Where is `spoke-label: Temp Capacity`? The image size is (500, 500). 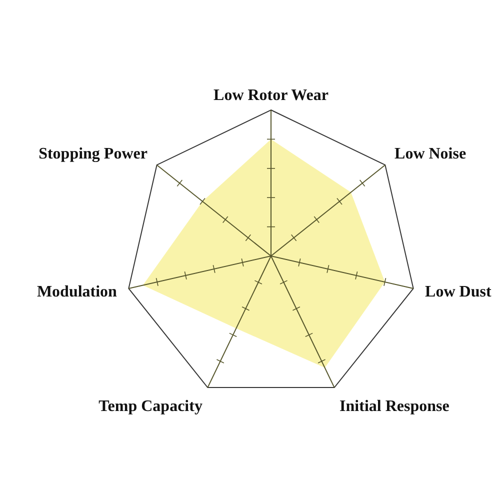 spoke-label: Temp Capacity is located at coordinates (150, 406).